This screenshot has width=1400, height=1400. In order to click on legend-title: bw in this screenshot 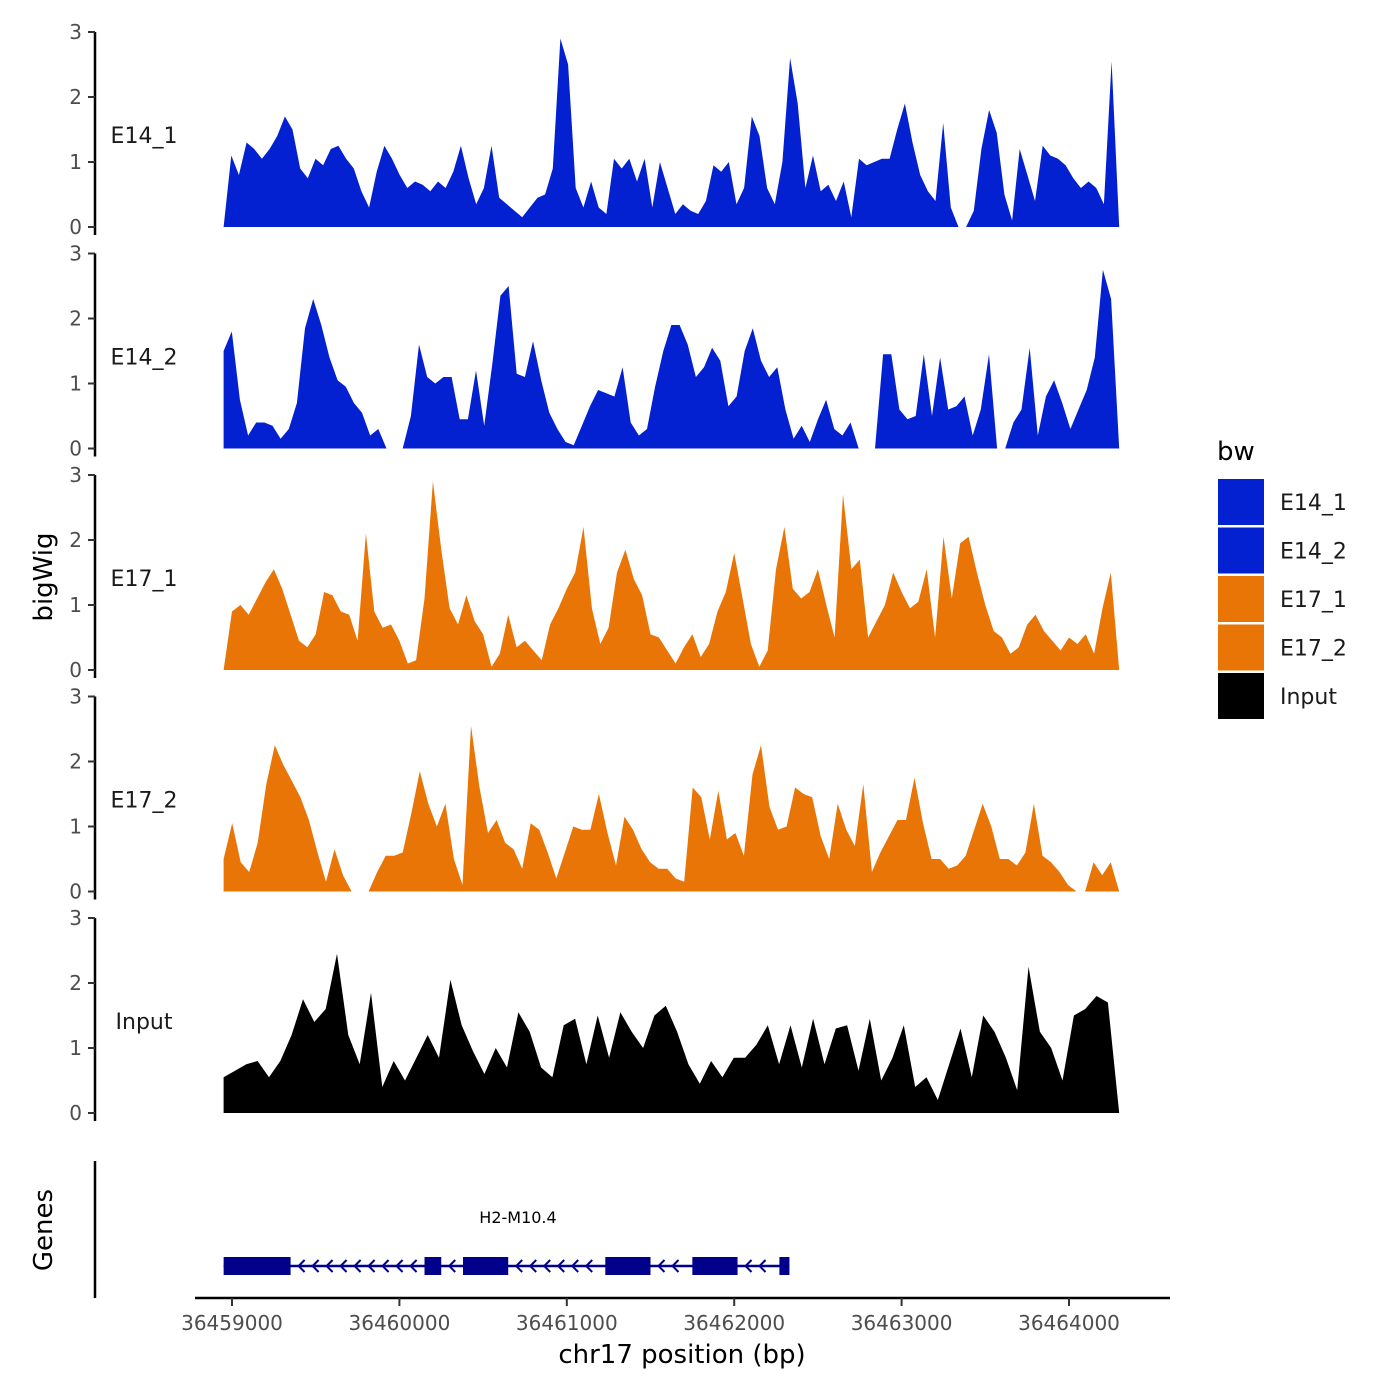, I will do `click(1236, 452)`.